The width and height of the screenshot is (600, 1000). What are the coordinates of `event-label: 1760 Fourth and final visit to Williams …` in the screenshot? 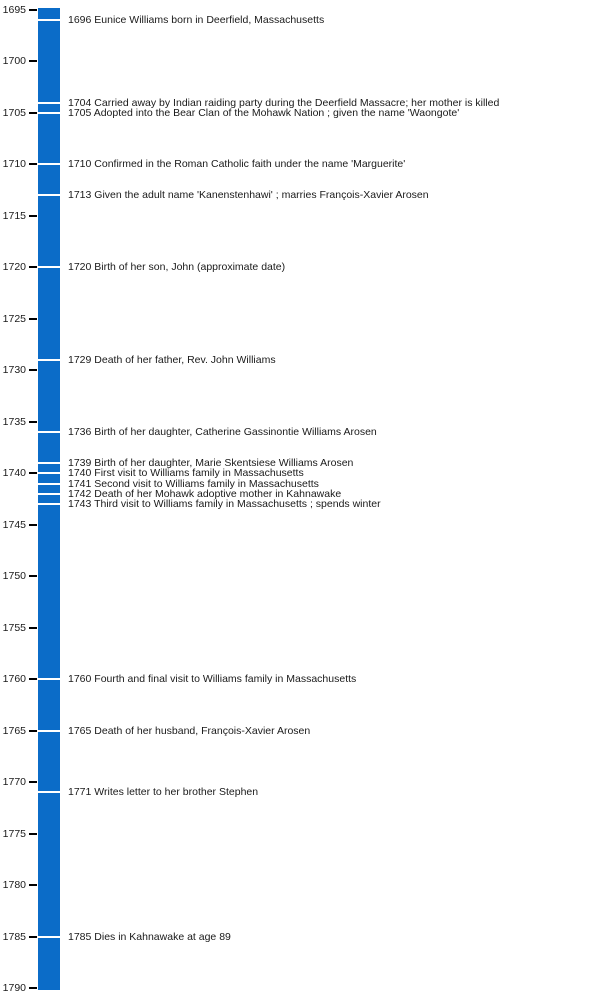 It's located at (212, 679).